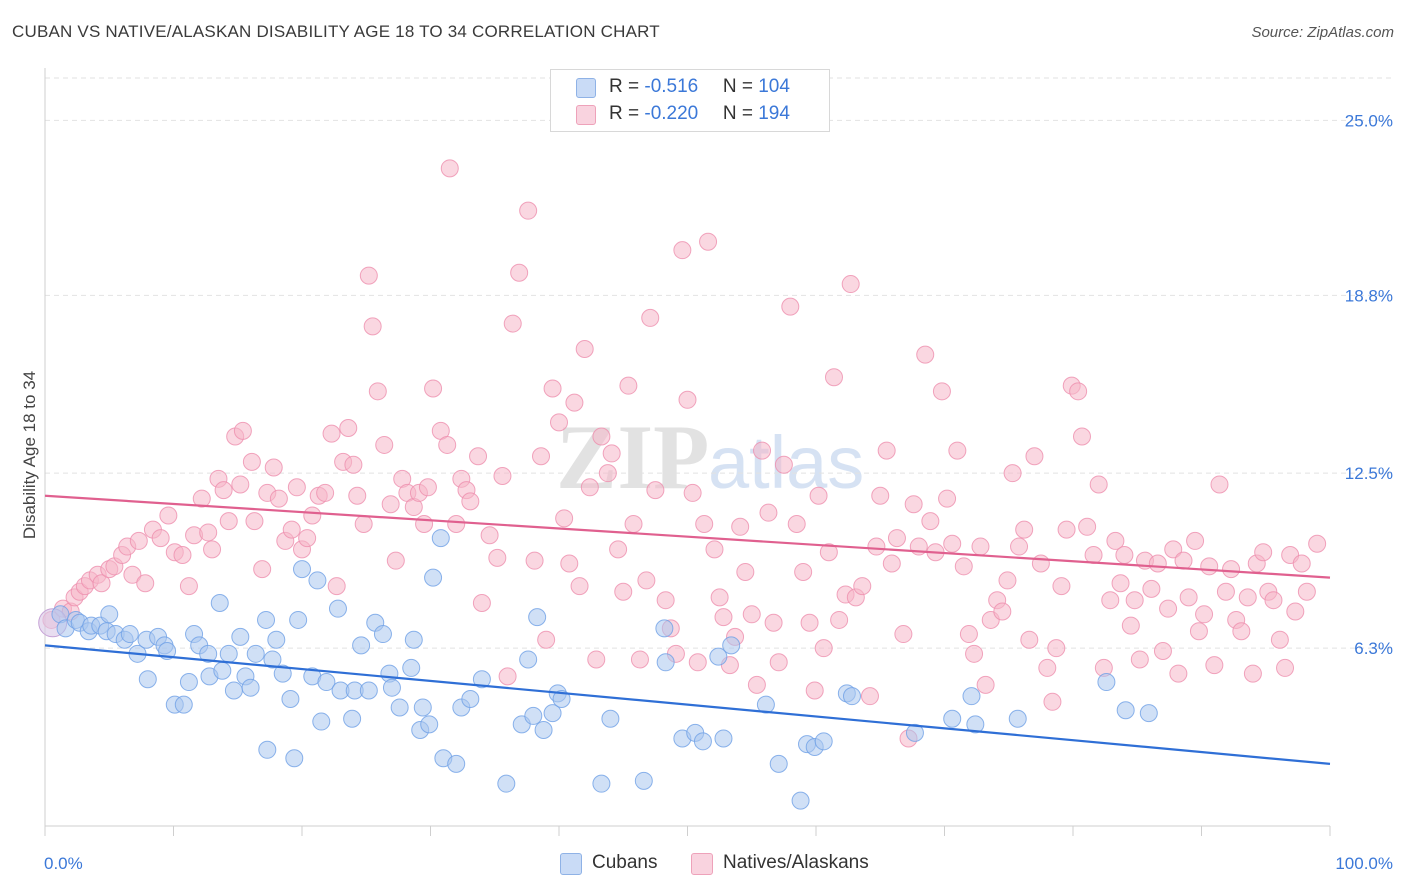 The height and width of the screenshot is (892, 1406). Describe the element at coordinates (796, 862) in the screenshot. I see `bottom-legend-label-natives: Natives/Alaskans` at that location.